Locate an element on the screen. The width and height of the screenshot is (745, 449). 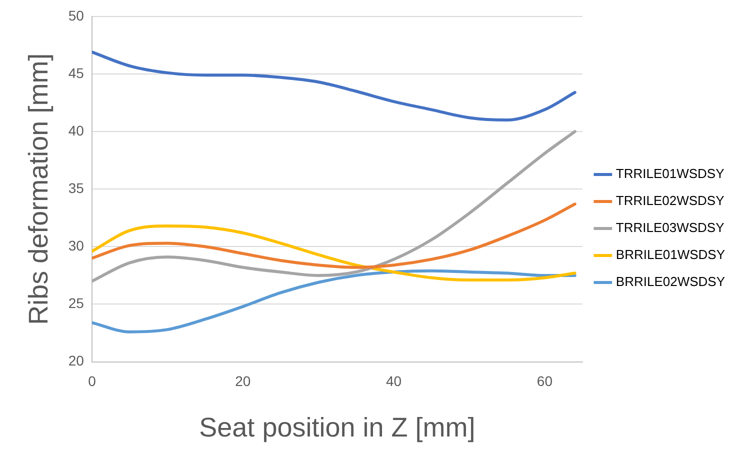
x-tick-label: 40 is located at coordinates (394, 381).